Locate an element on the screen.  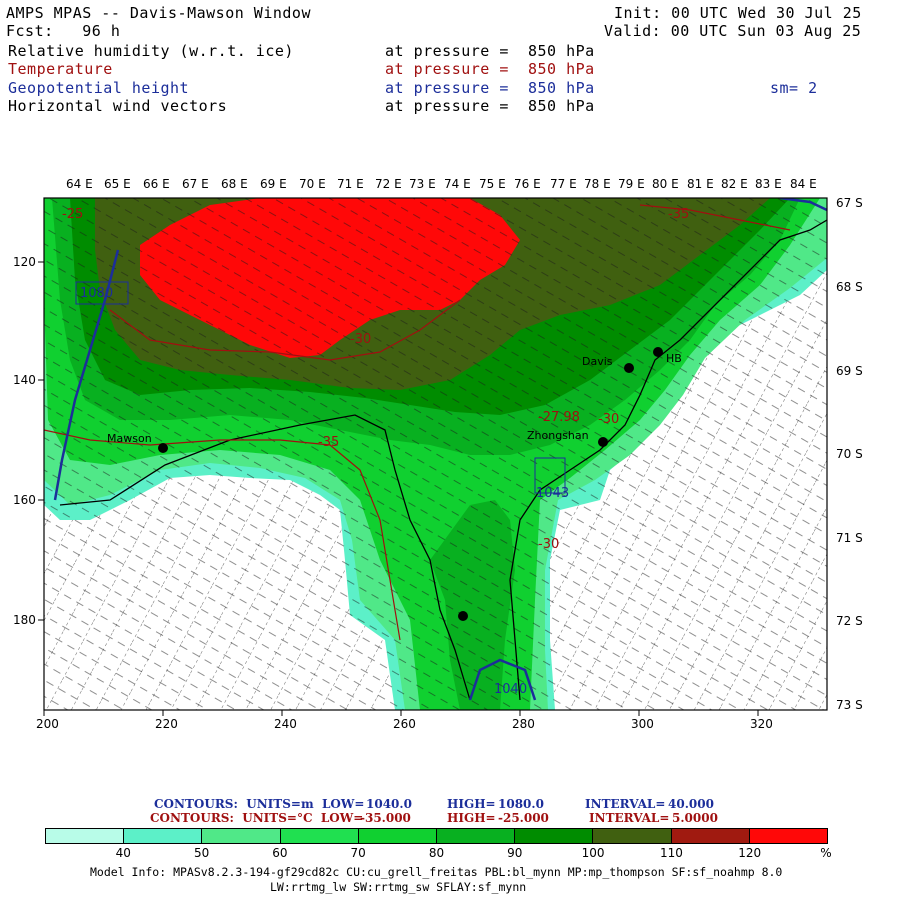
field-temp-name: Temperature is located at coordinates (60, 69).